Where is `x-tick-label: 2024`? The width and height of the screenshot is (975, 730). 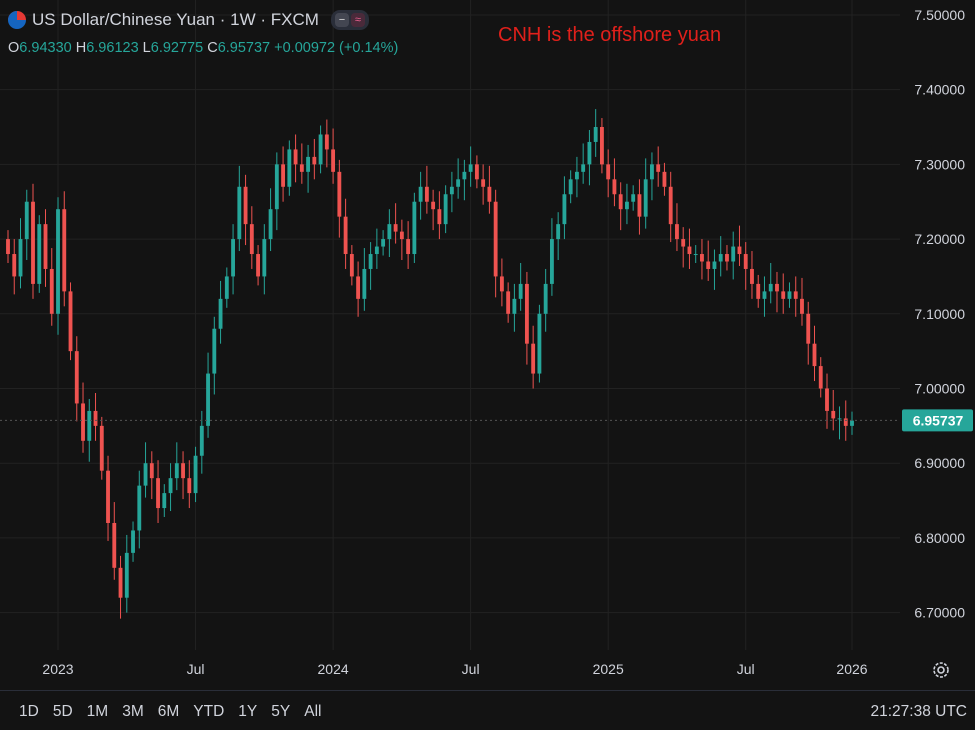
x-tick-label: 2024 is located at coordinates (333, 669).